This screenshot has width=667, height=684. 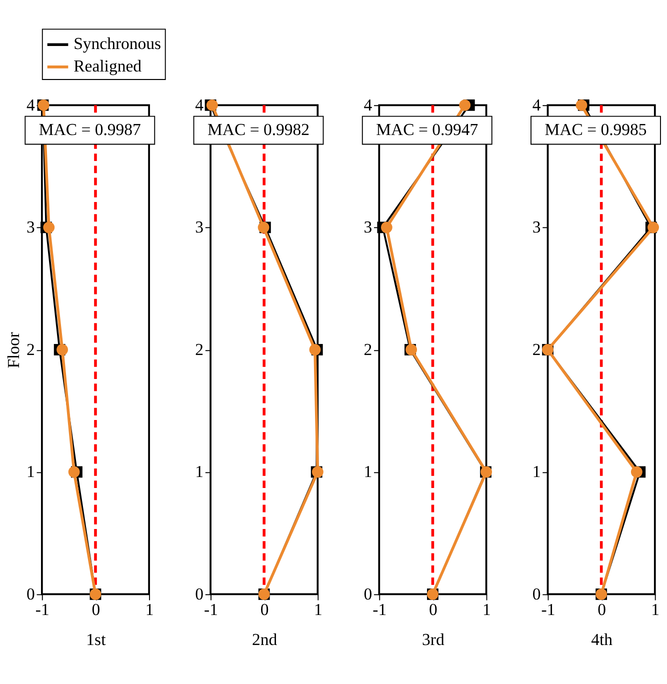 I want to click on annotation: MAC = 0.9985, so click(x=595, y=129).